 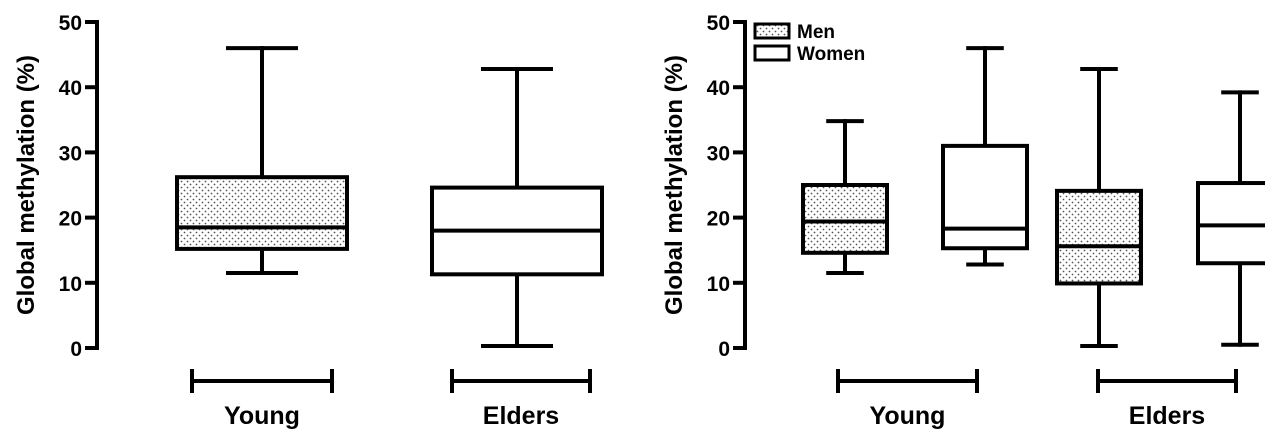 What do you see at coordinates (816, 32) in the screenshot?
I see `legend-label: Men` at bounding box center [816, 32].